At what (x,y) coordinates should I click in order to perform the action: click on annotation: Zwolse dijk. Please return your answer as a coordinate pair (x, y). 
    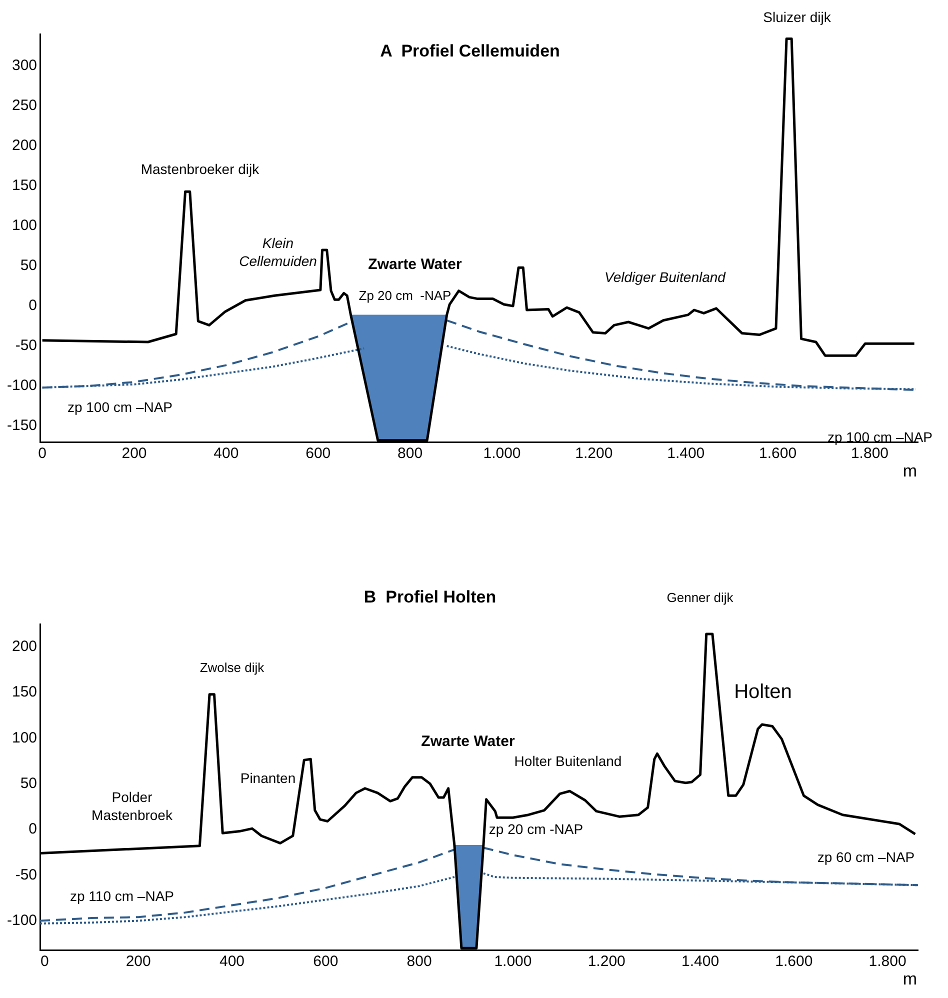
    Looking at the image, I should click on (232, 668).